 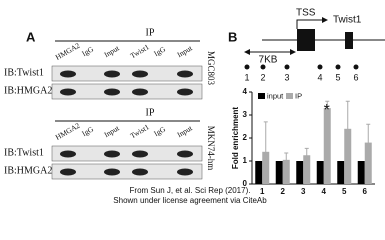 I want to click on y-tick-label: 0, so click(x=245, y=183).